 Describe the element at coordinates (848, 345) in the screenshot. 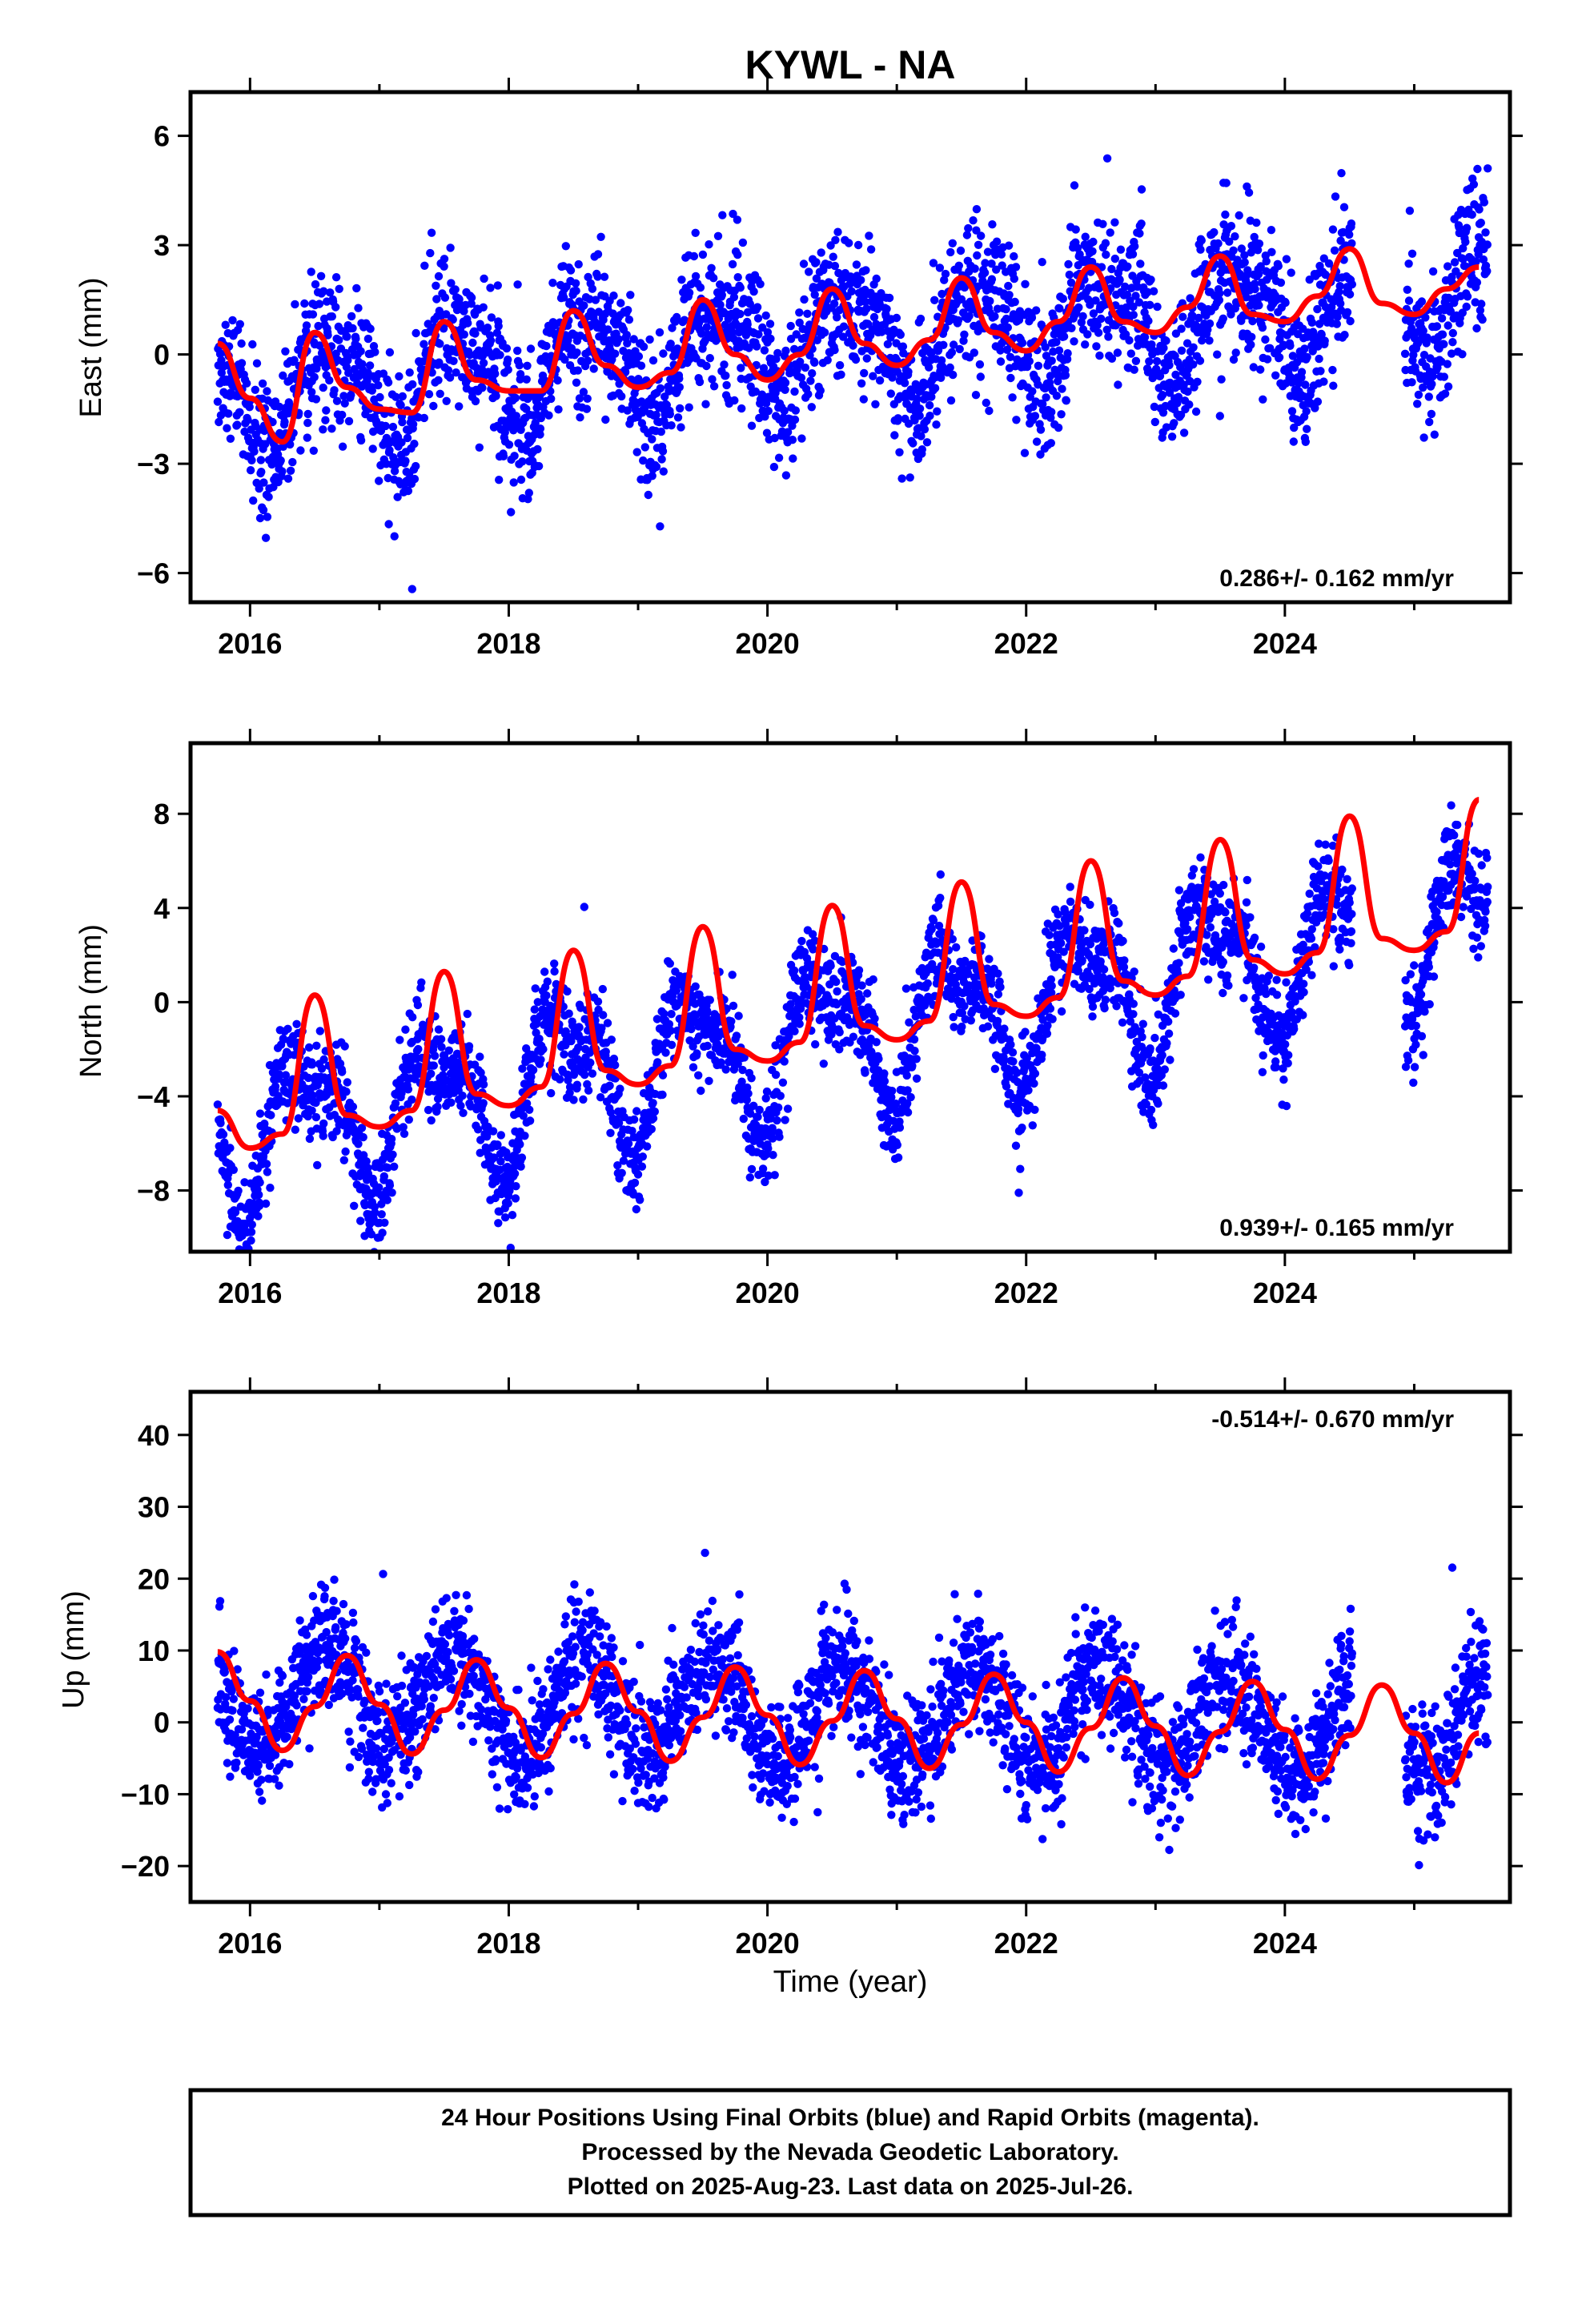

I see `east-model-line` at that location.